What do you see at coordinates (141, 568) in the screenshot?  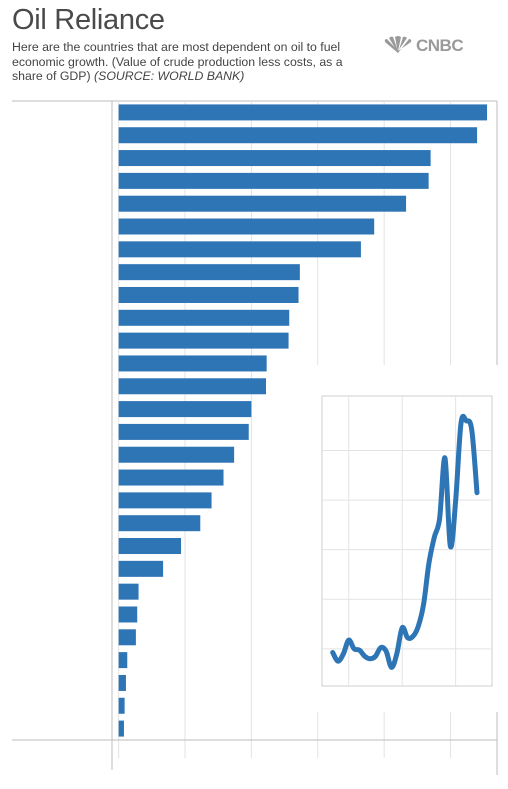 I see `bar-mexico` at bounding box center [141, 568].